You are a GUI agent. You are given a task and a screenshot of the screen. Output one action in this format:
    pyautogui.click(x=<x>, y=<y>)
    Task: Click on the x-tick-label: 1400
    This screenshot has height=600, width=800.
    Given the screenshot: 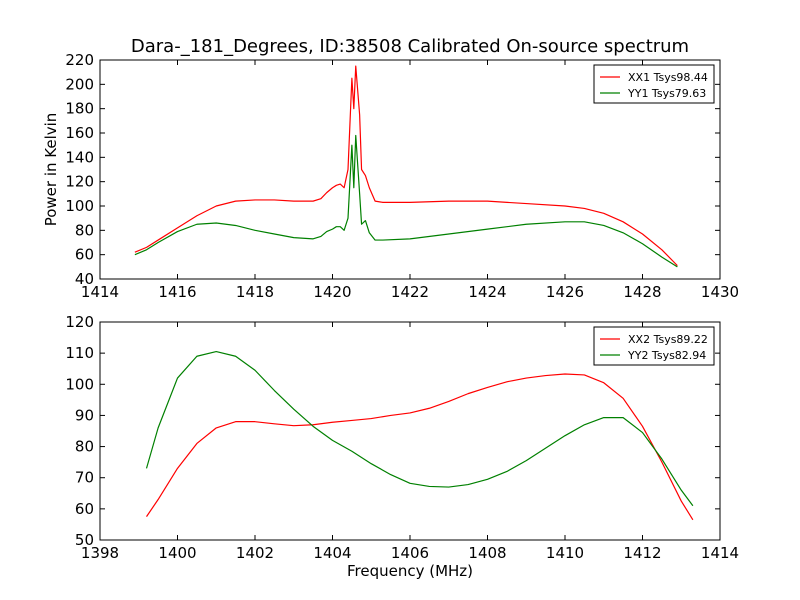 What is the action you would take?
    pyautogui.click(x=177, y=553)
    